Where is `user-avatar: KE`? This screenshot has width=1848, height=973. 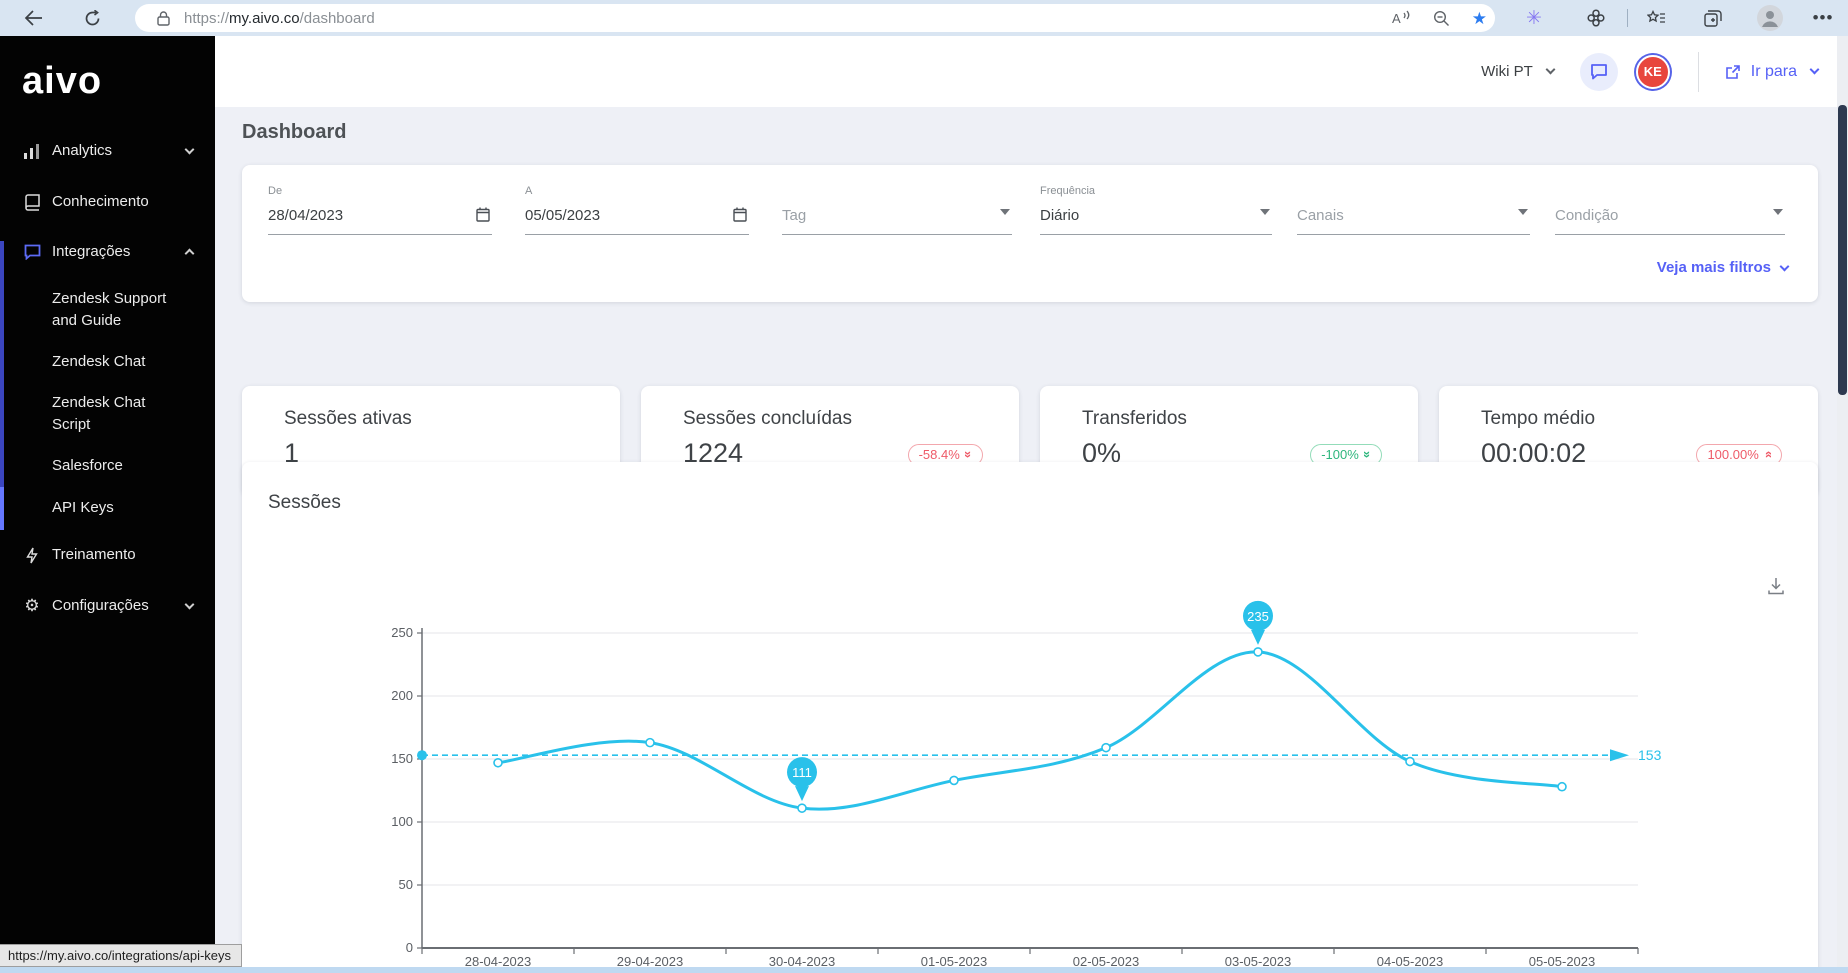 user-avatar: KE is located at coordinates (1652, 71).